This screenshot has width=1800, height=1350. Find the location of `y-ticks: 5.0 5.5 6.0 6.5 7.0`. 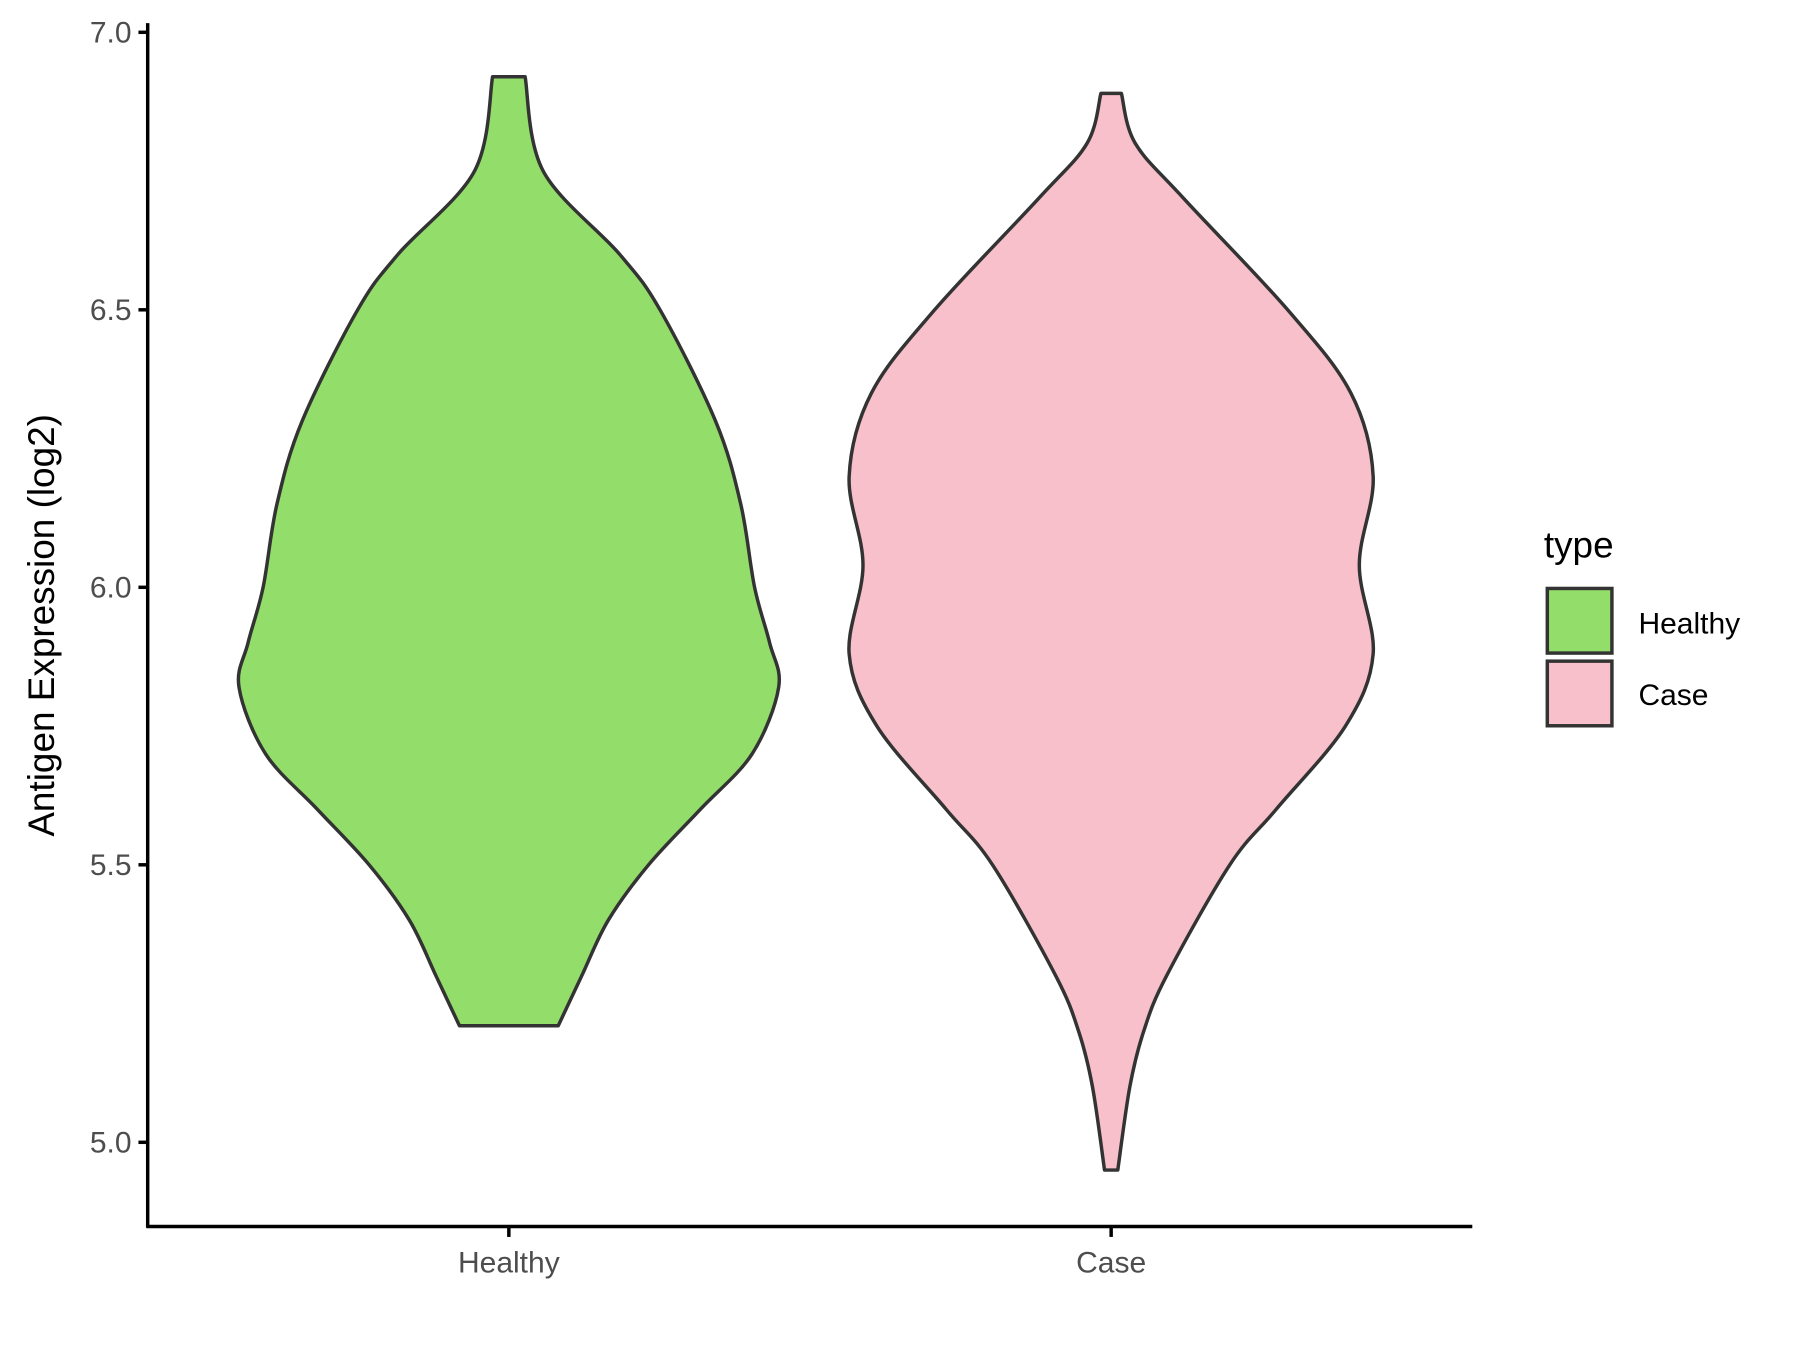

y-ticks: 5.0 5.5 6.0 6.5 7.0 is located at coordinates (119, 588).